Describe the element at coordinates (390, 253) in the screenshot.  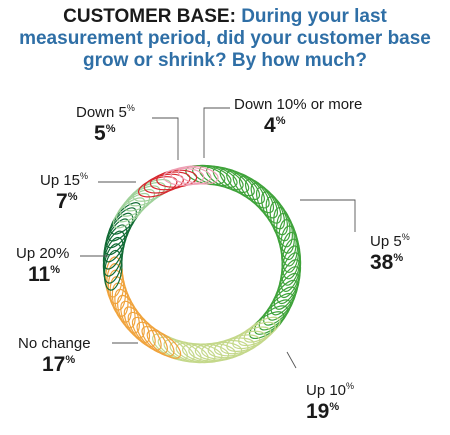
I see `label-up-5: Up 5% 38%` at that location.